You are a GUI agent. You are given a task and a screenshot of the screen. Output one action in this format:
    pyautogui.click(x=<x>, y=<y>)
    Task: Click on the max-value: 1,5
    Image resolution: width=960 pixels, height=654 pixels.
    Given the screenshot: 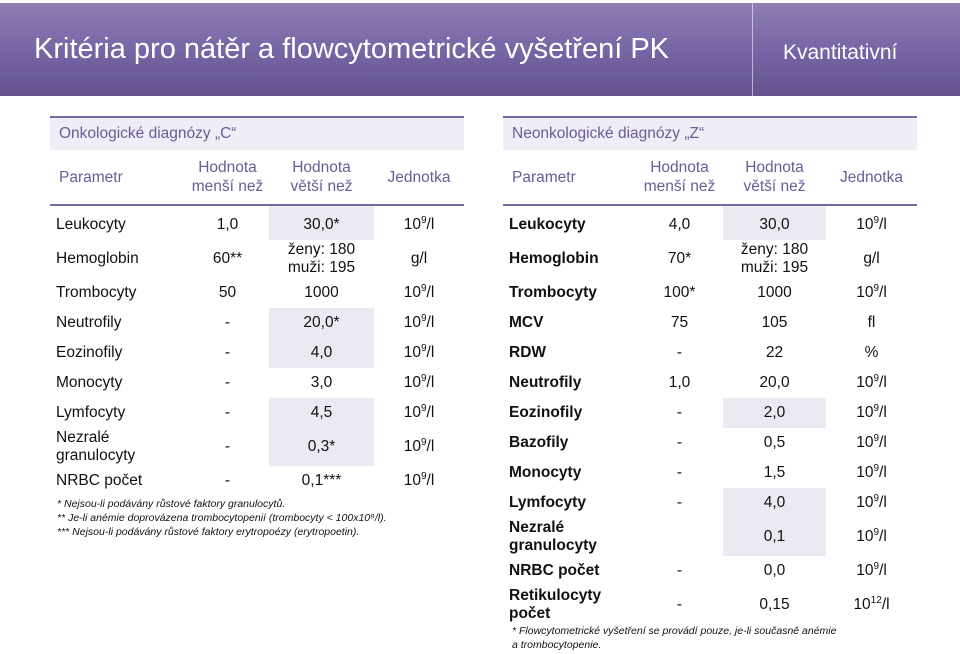 What is the action you would take?
    pyautogui.click(x=774, y=472)
    